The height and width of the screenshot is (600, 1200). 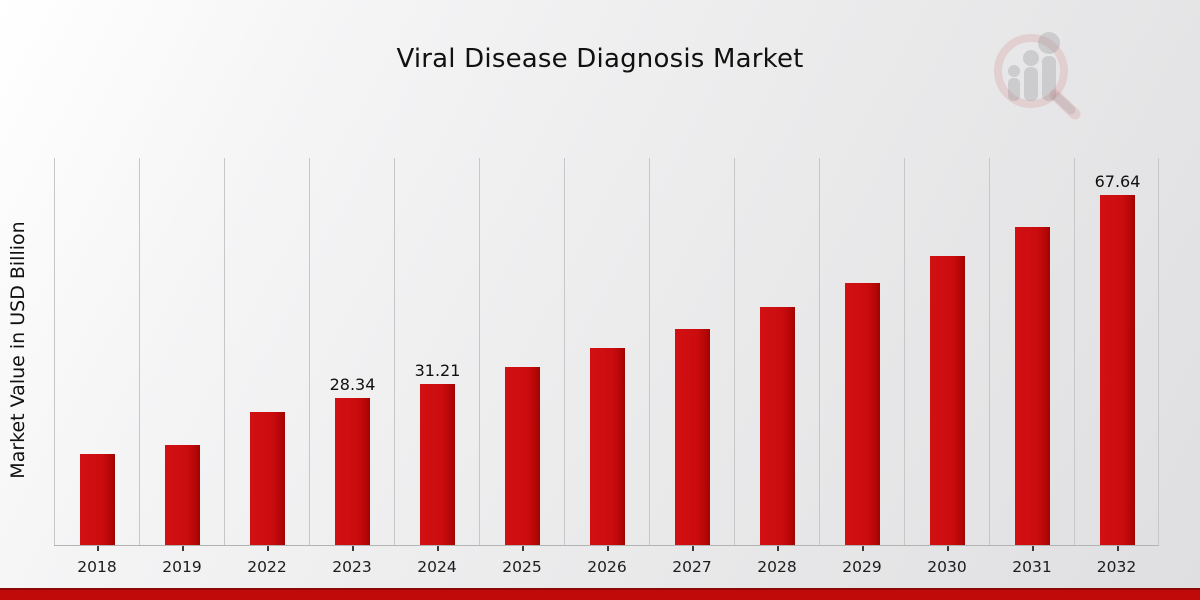 What do you see at coordinates (267, 478) in the screenshot?
I see `bar-2022` at bounding box center [267, 478].